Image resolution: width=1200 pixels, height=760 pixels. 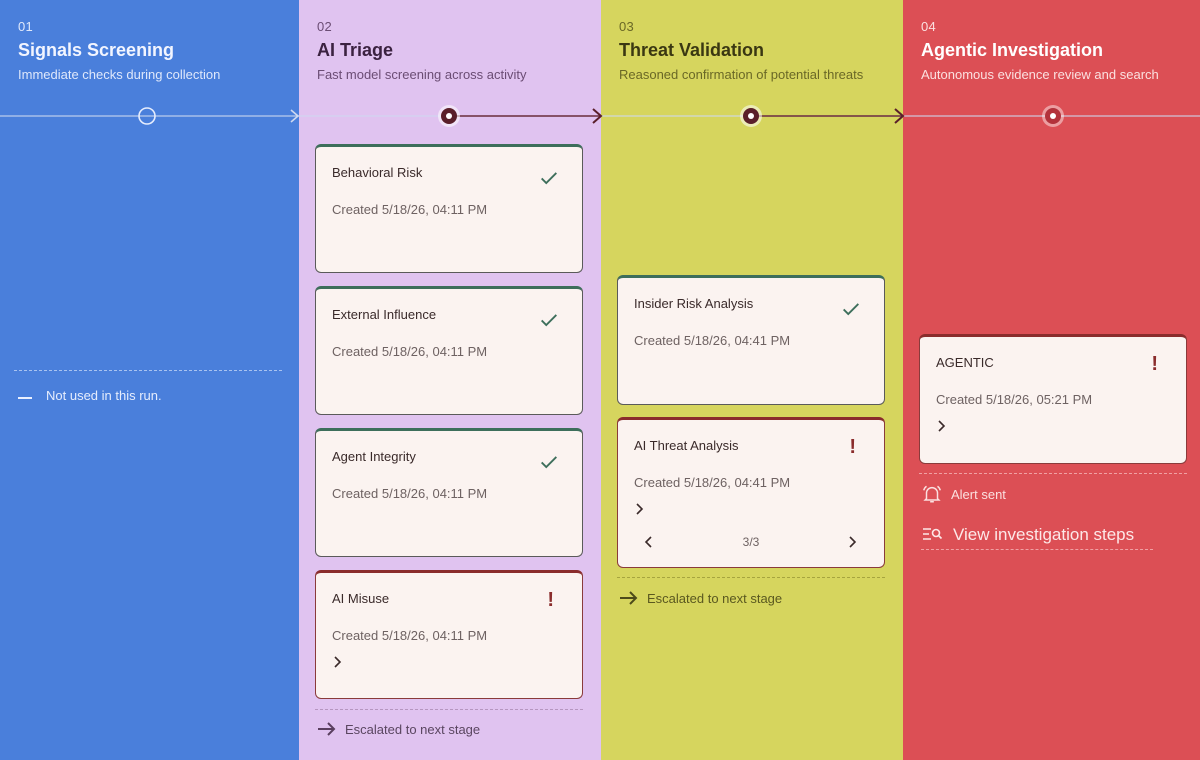 What do you see at coordinates (377, 172) in the screenshot?
I see `card-title: Behavioral Risk` at bounding box center [377, 172].